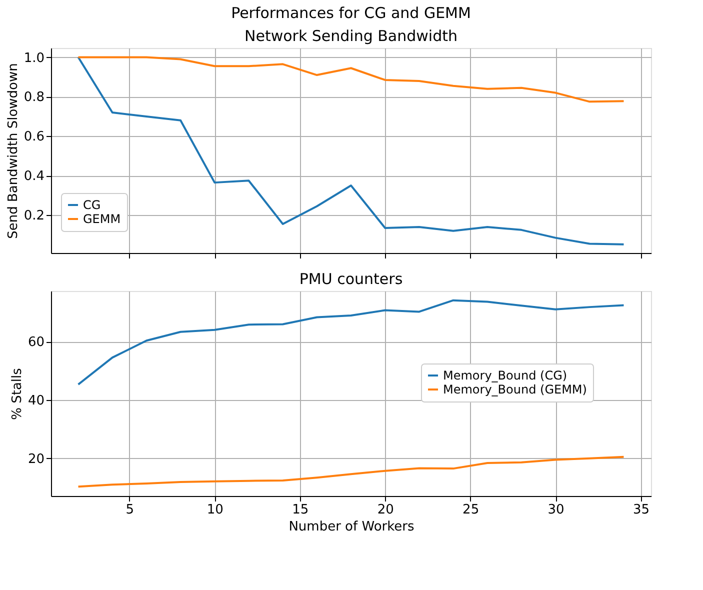 This screenshot has height=590, width=703. Describe the element at coordinates (92, 205) in the screenshot. I see `legend-label: CG` at that location.